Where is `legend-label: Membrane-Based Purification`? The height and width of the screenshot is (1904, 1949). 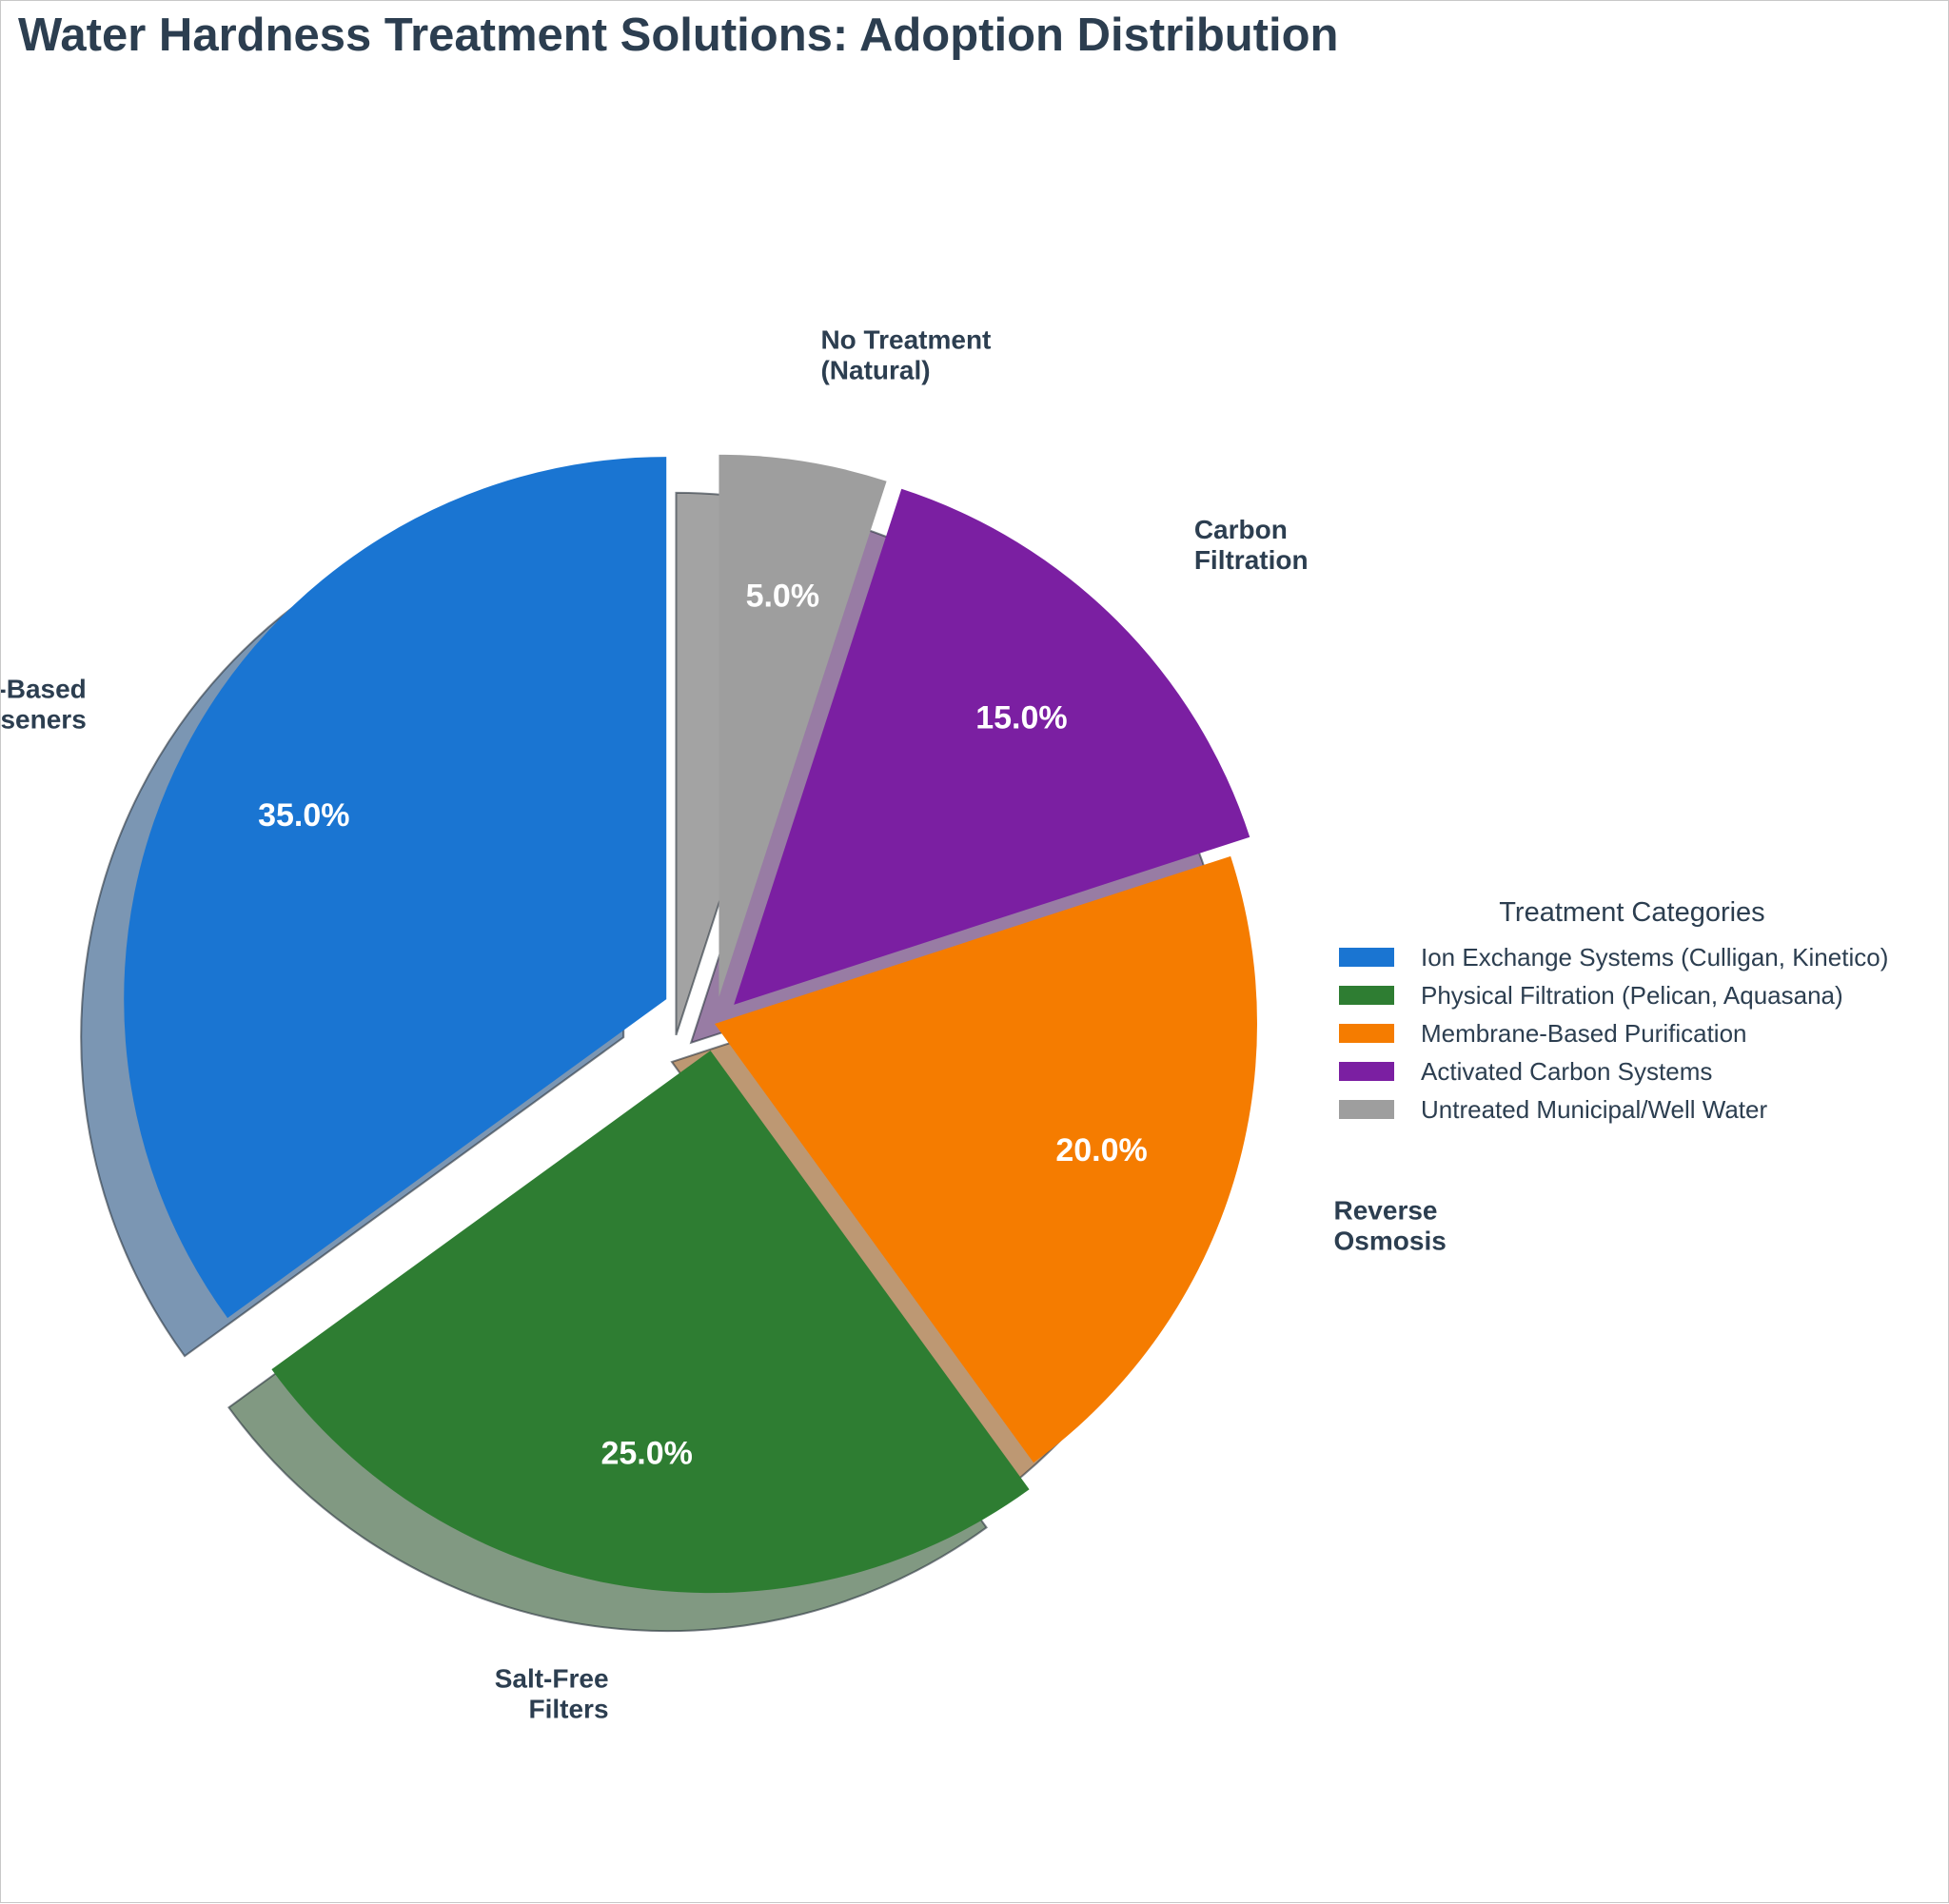 legend-label: Membrane-Based Purification is located at coordinates (1584, 1033).